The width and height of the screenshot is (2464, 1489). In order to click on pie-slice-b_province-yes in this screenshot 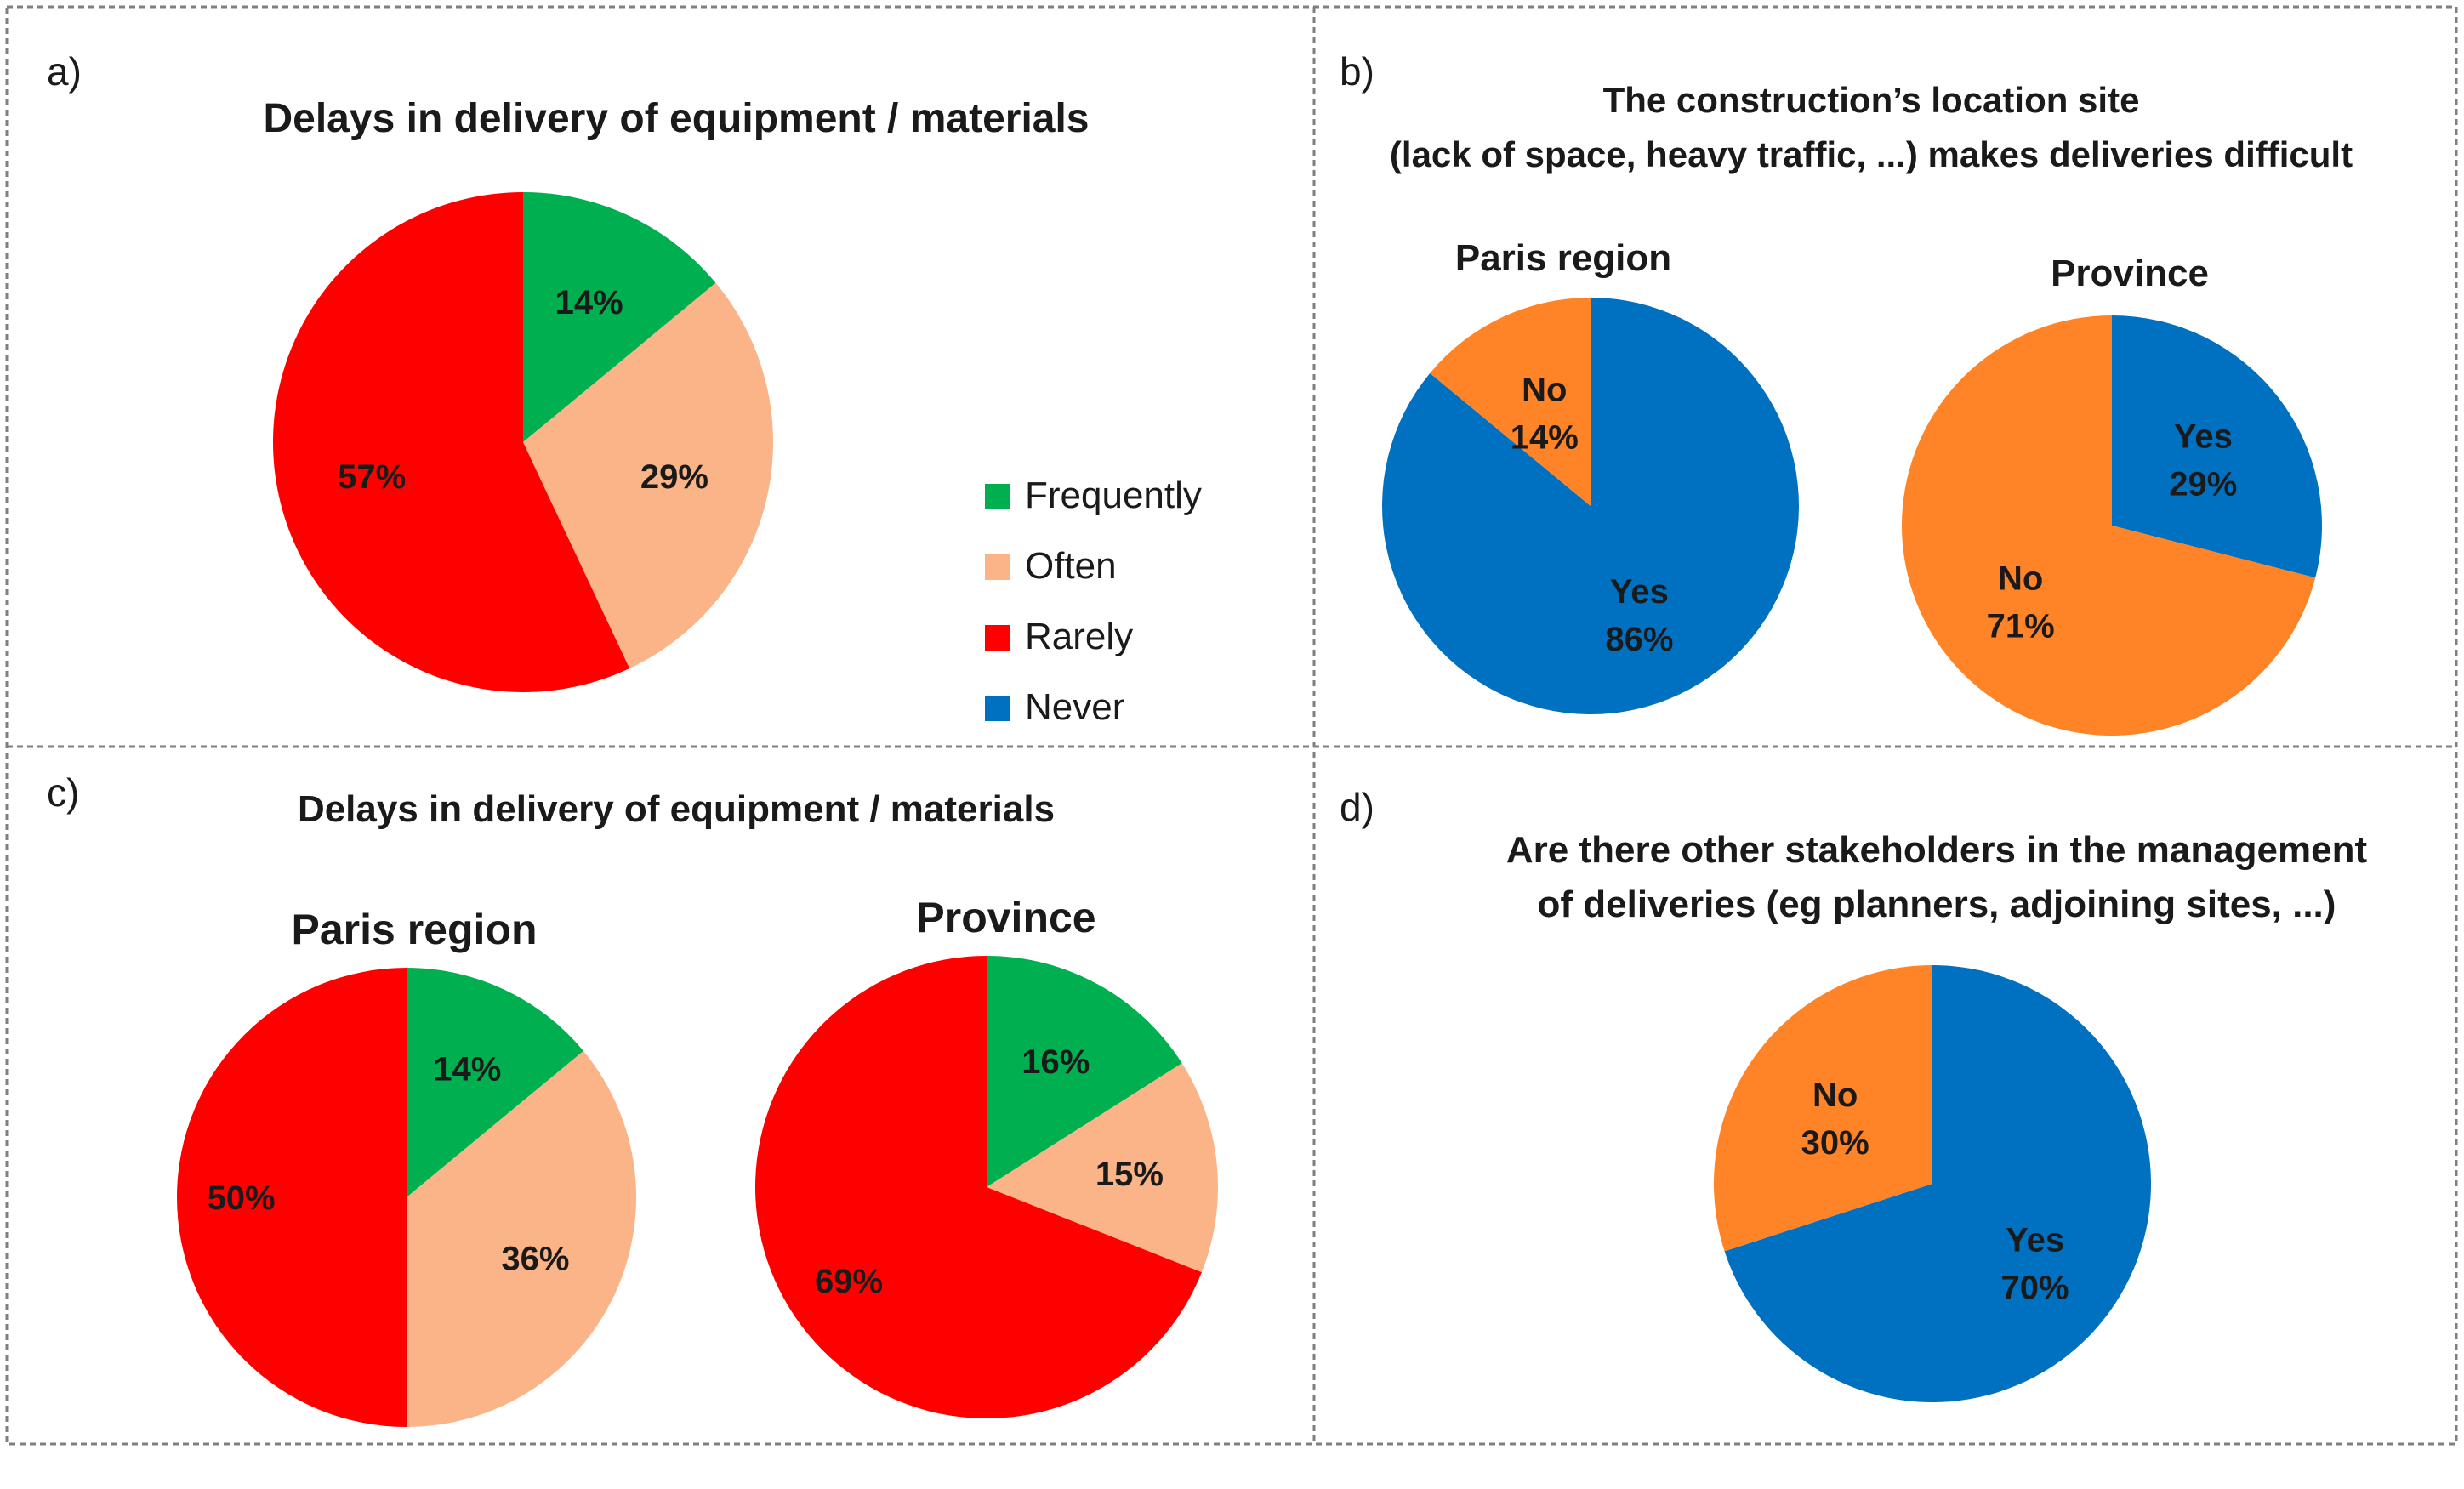, I will do `click(2217, 446)`.